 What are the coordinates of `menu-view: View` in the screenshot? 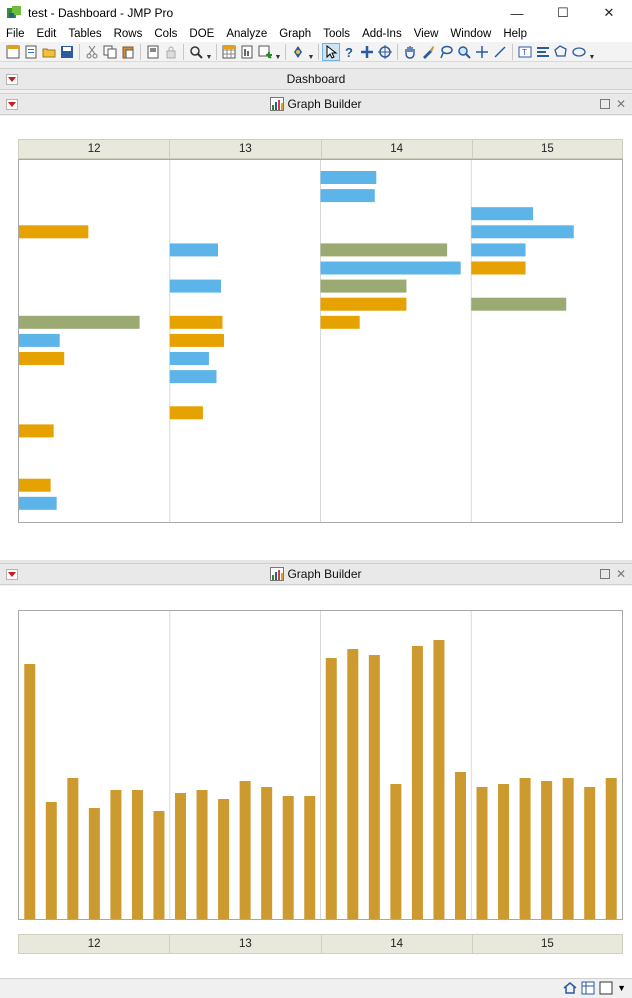 It's located at (426, 34).